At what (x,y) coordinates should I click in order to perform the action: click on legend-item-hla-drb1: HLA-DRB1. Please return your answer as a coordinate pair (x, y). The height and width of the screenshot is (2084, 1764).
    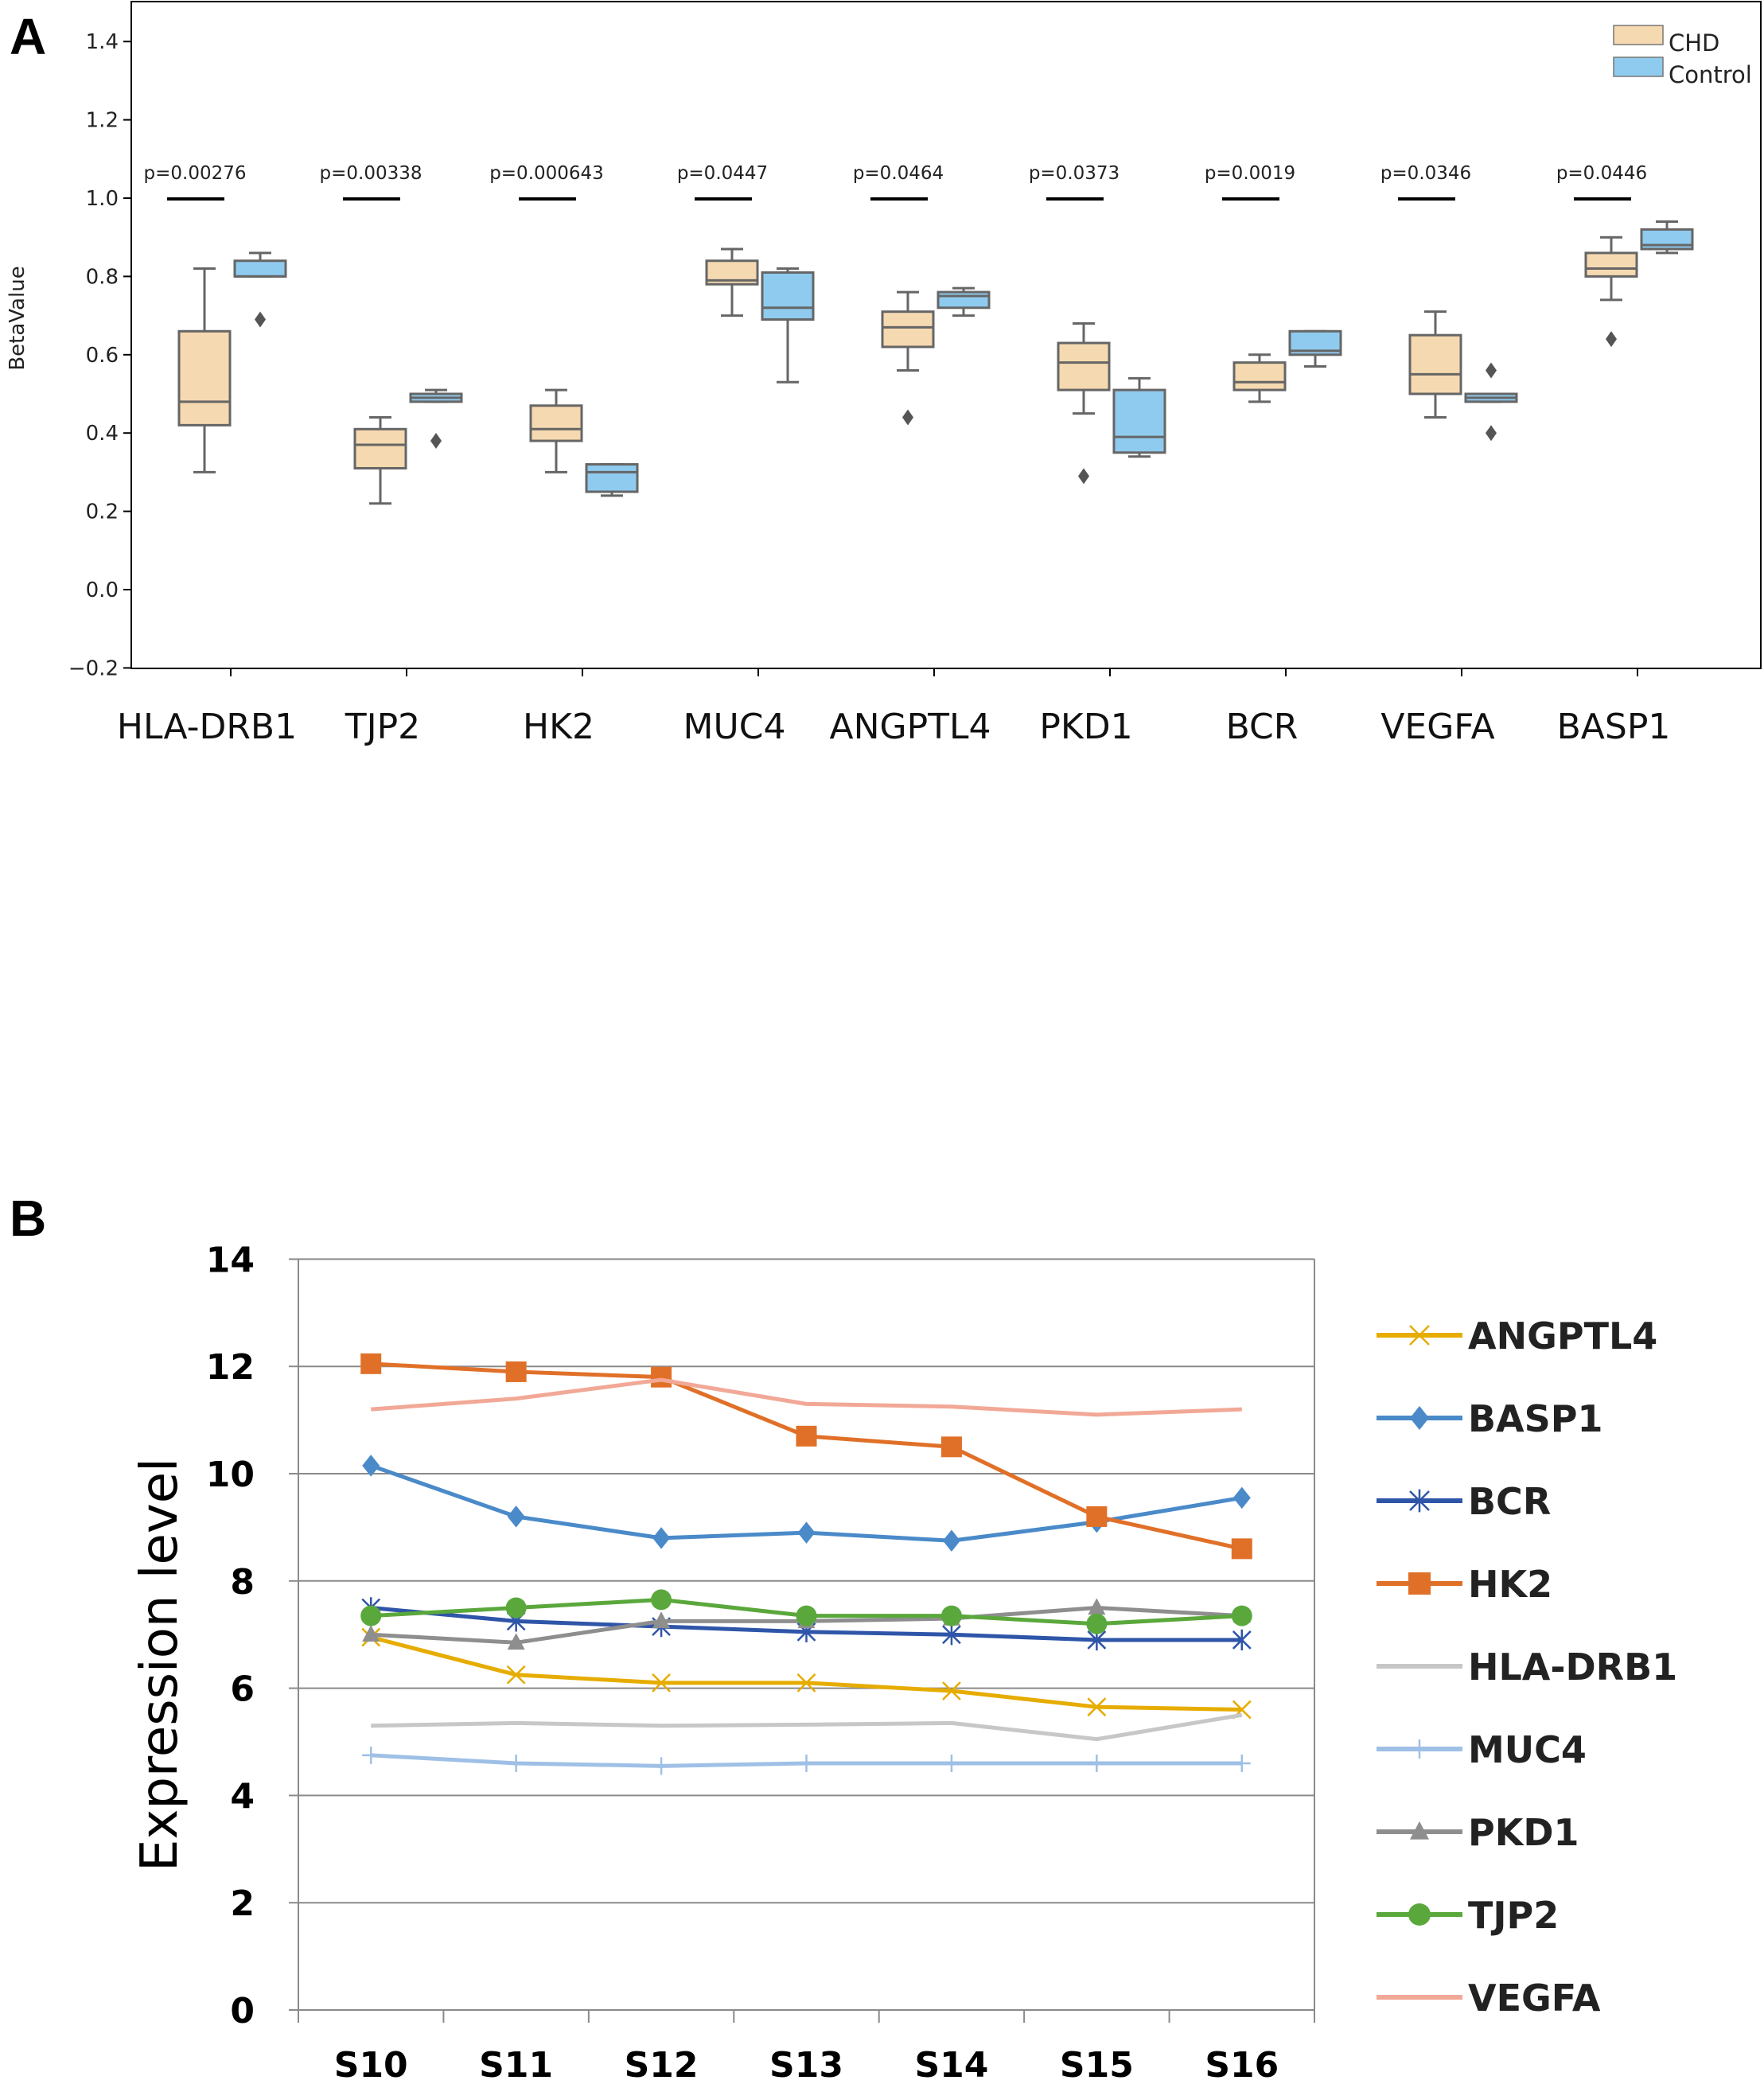
    Looking at the image, I should click on (1527, 1668).